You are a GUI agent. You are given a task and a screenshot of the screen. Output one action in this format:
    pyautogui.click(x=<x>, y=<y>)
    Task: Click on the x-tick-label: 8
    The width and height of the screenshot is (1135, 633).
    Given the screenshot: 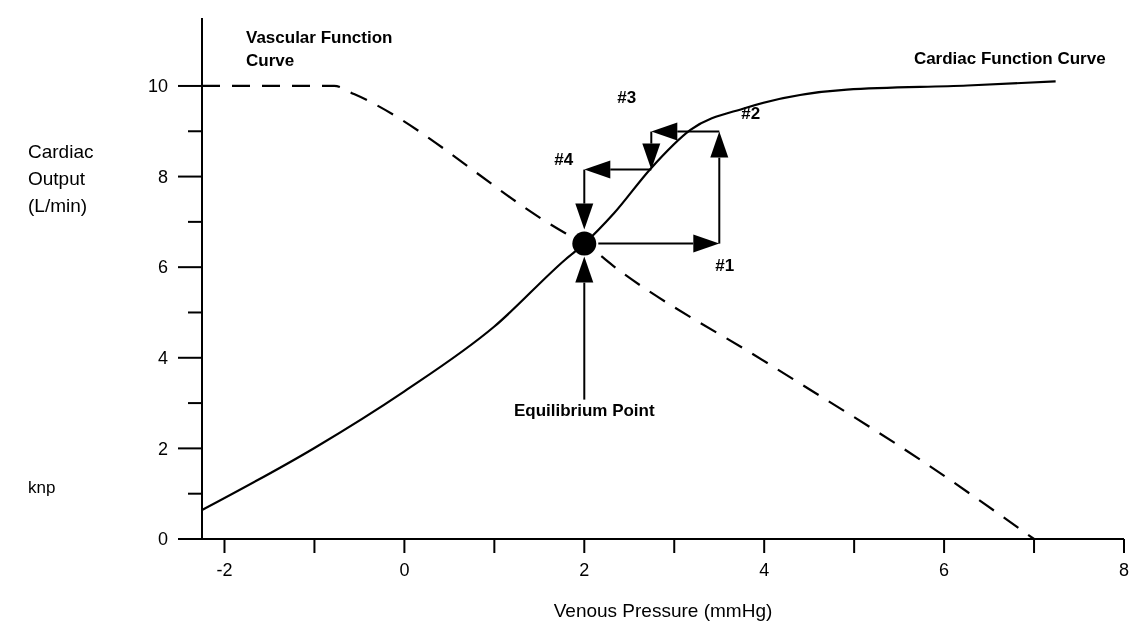 What is the action you would take?
    pyautogui.click(x=1124, y=569)
    